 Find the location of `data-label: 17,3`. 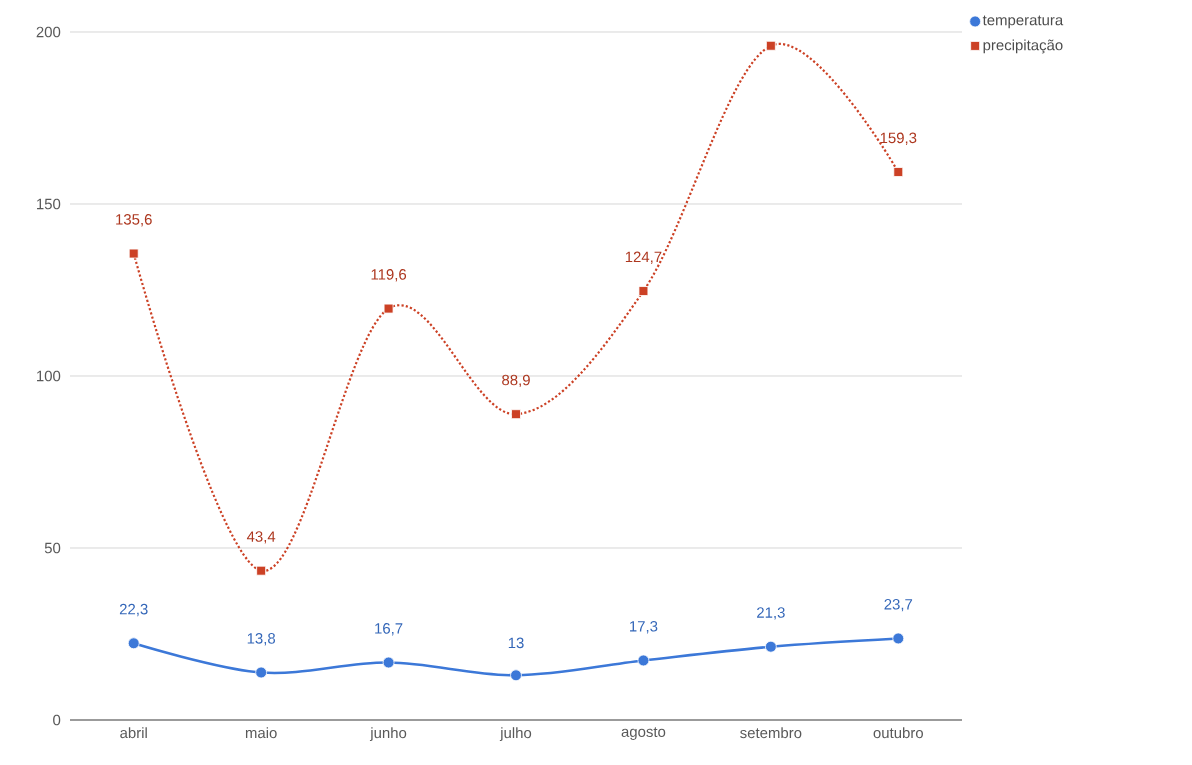

data-label: 17,3 is located at coordinates (644, 627).